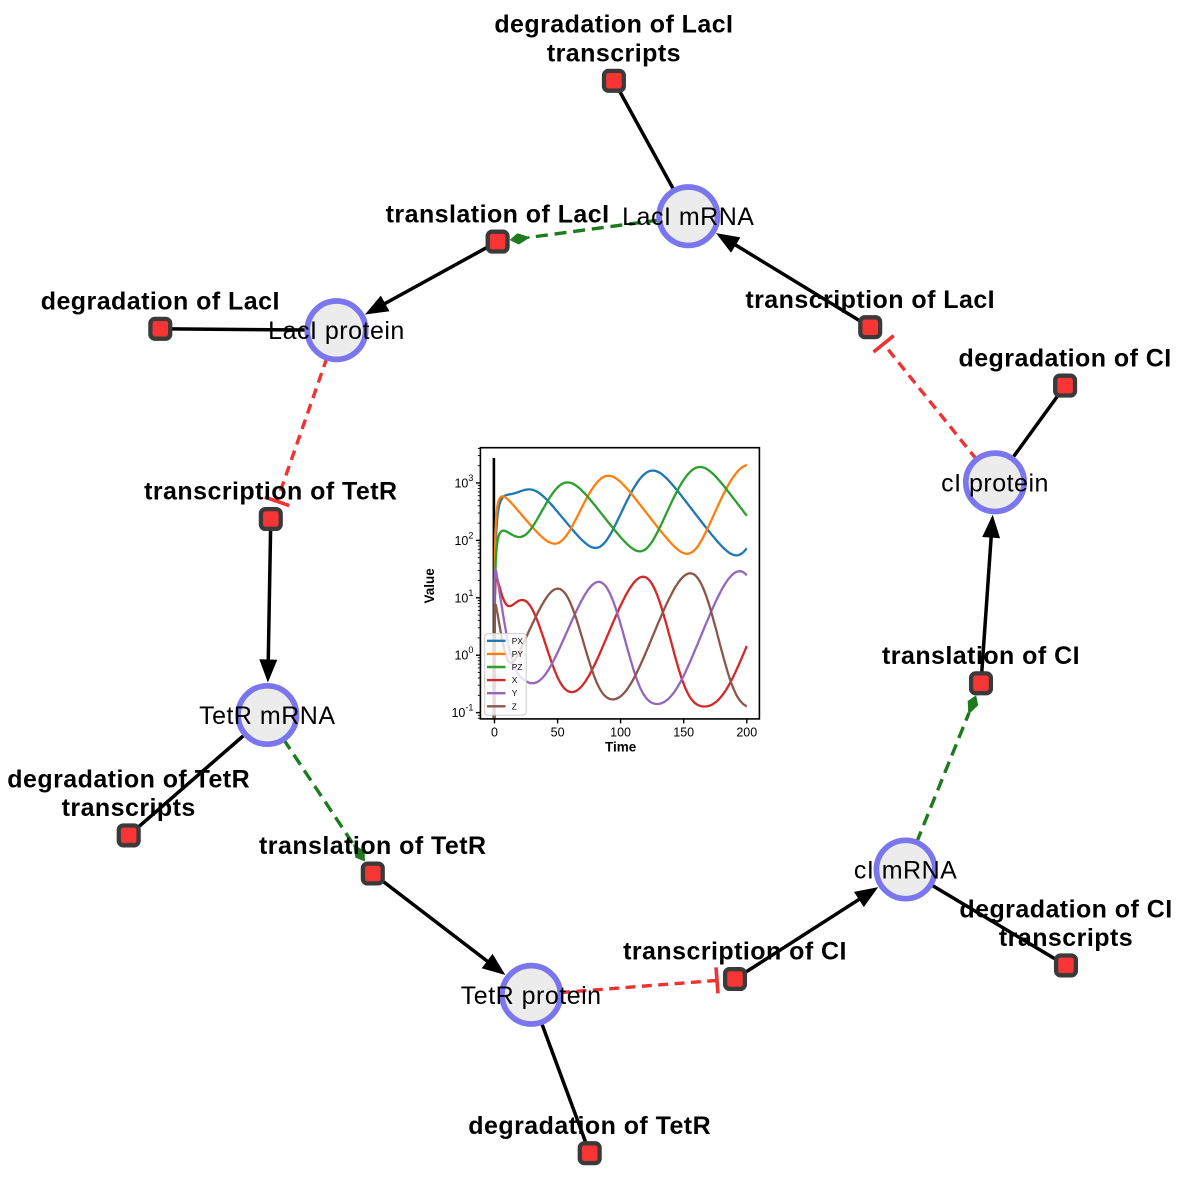  Describe the element at coordinates (515, 680) in the screenshot. I see `svg-text: X` at that location.